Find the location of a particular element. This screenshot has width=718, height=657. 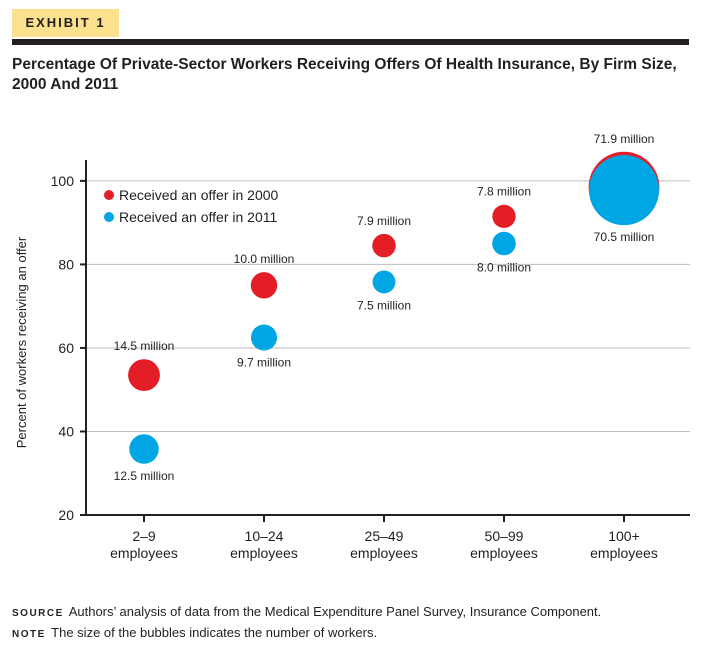

legend-label-2000: Received an offer in 2000 is located at coordinates (199, 195).